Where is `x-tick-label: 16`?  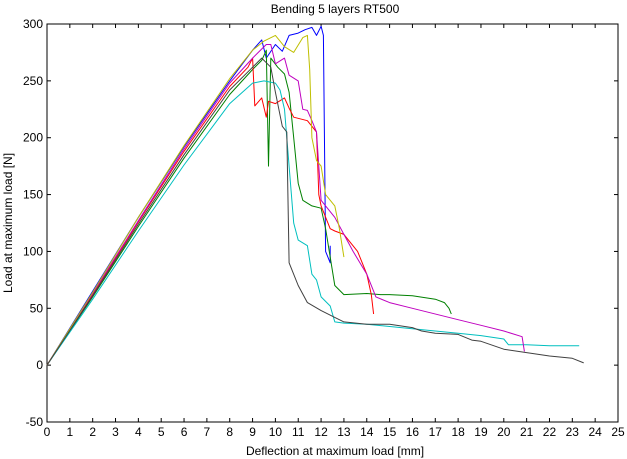
x-tick-label: 16 is located at coordinates (413, 432).